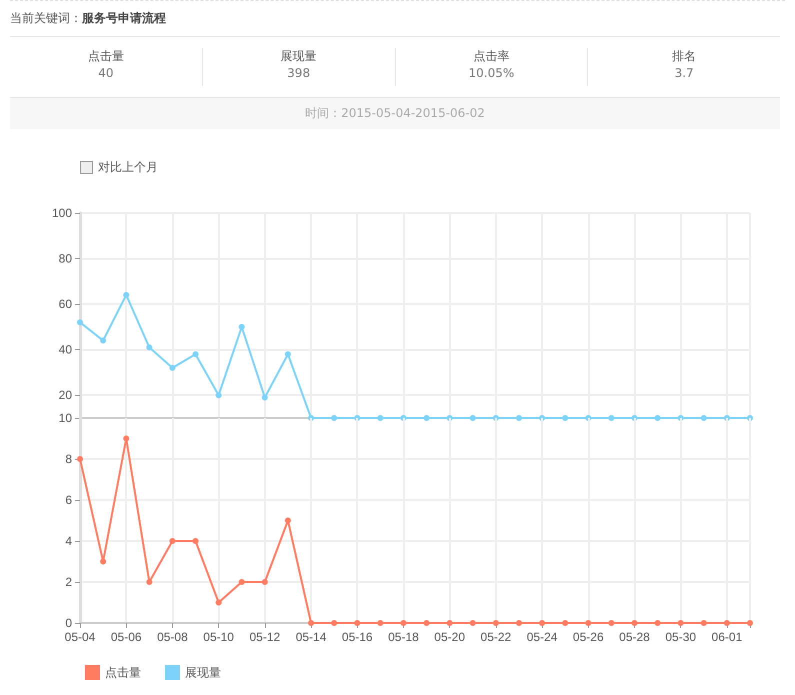  Describe the element at coordinates (126, 637) in the screenshot. I see `x-tick-label: 05-06` at that location.